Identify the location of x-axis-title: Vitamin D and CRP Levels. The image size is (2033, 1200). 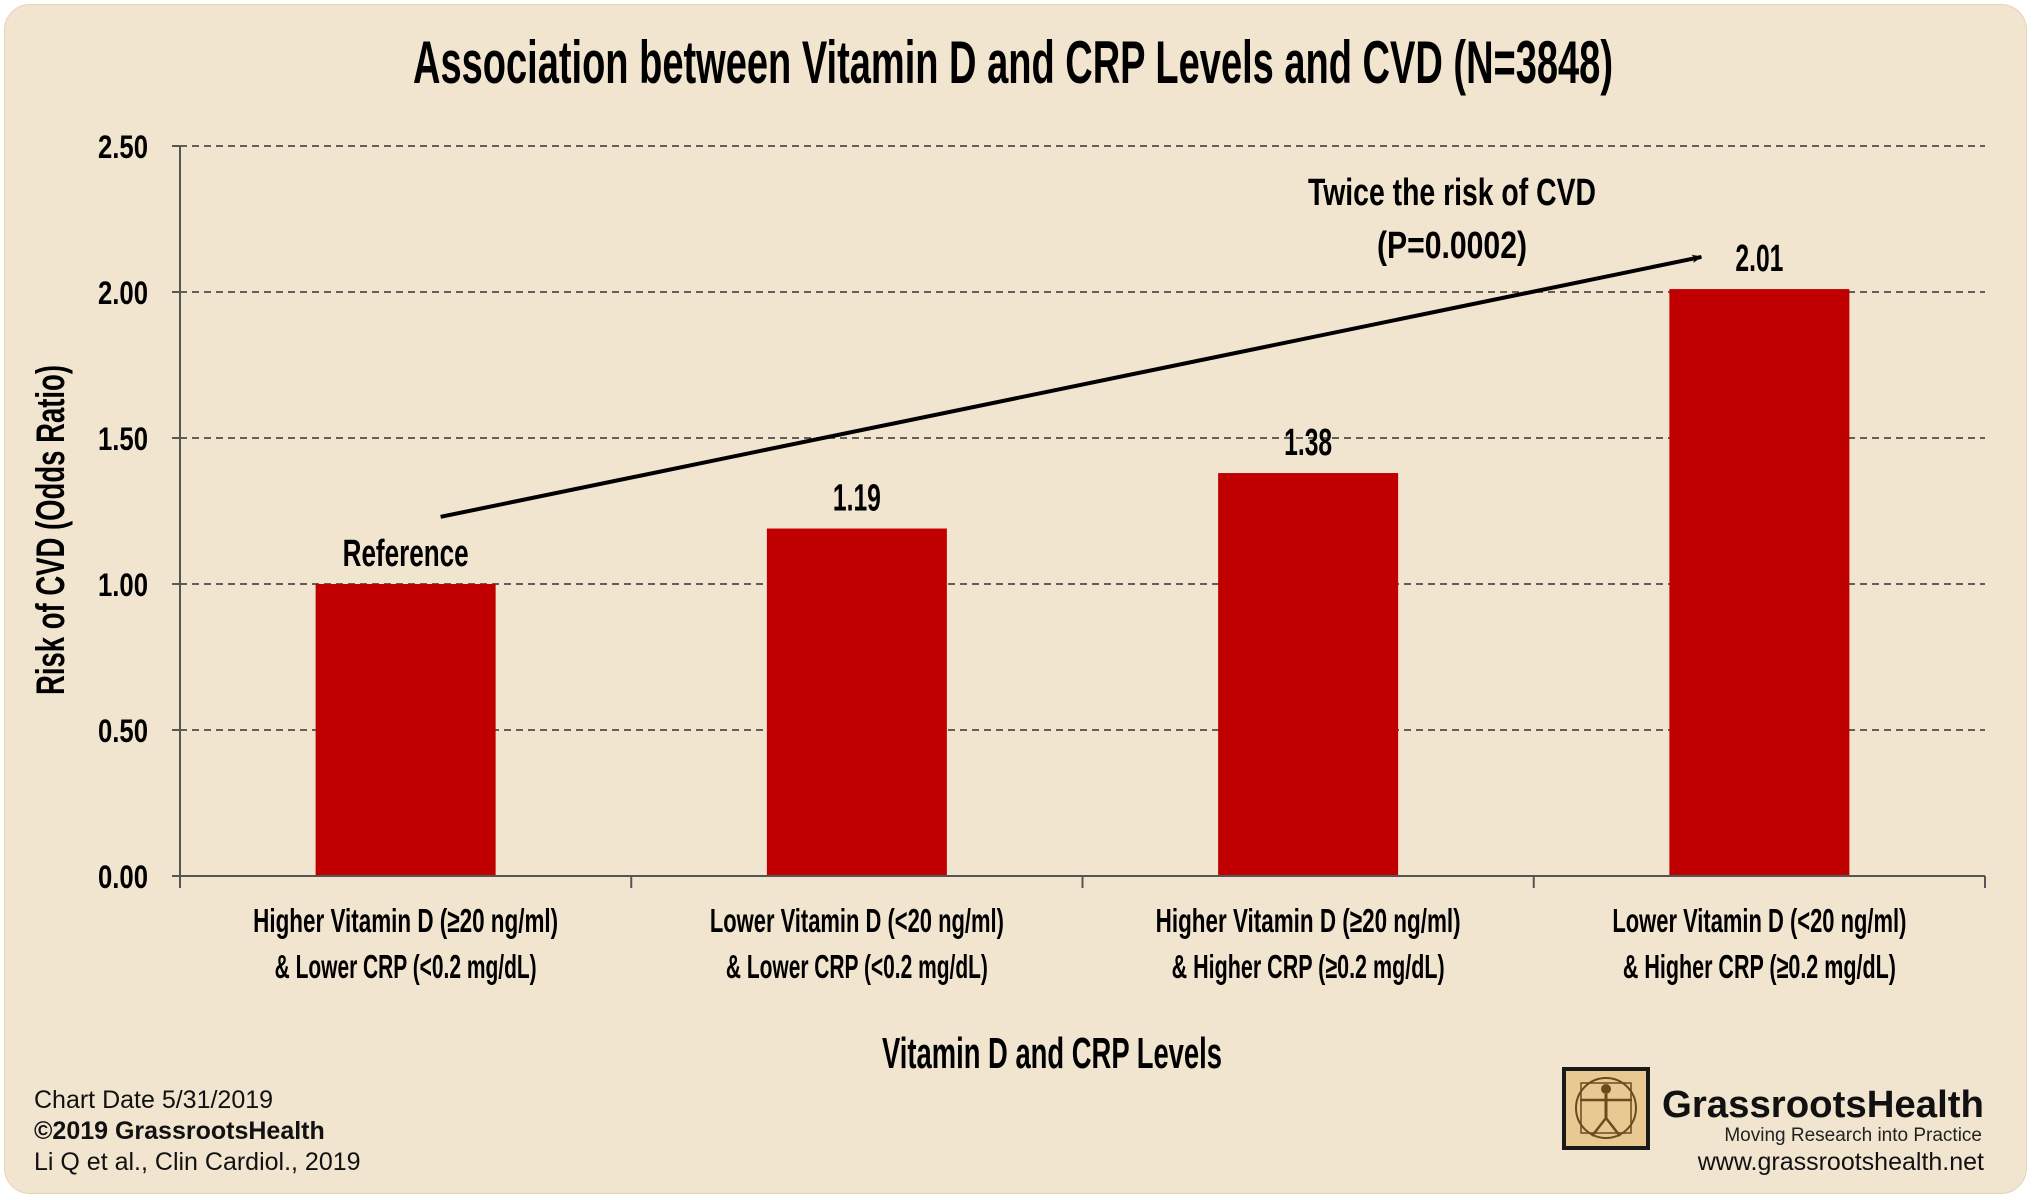
(1052, 1053).